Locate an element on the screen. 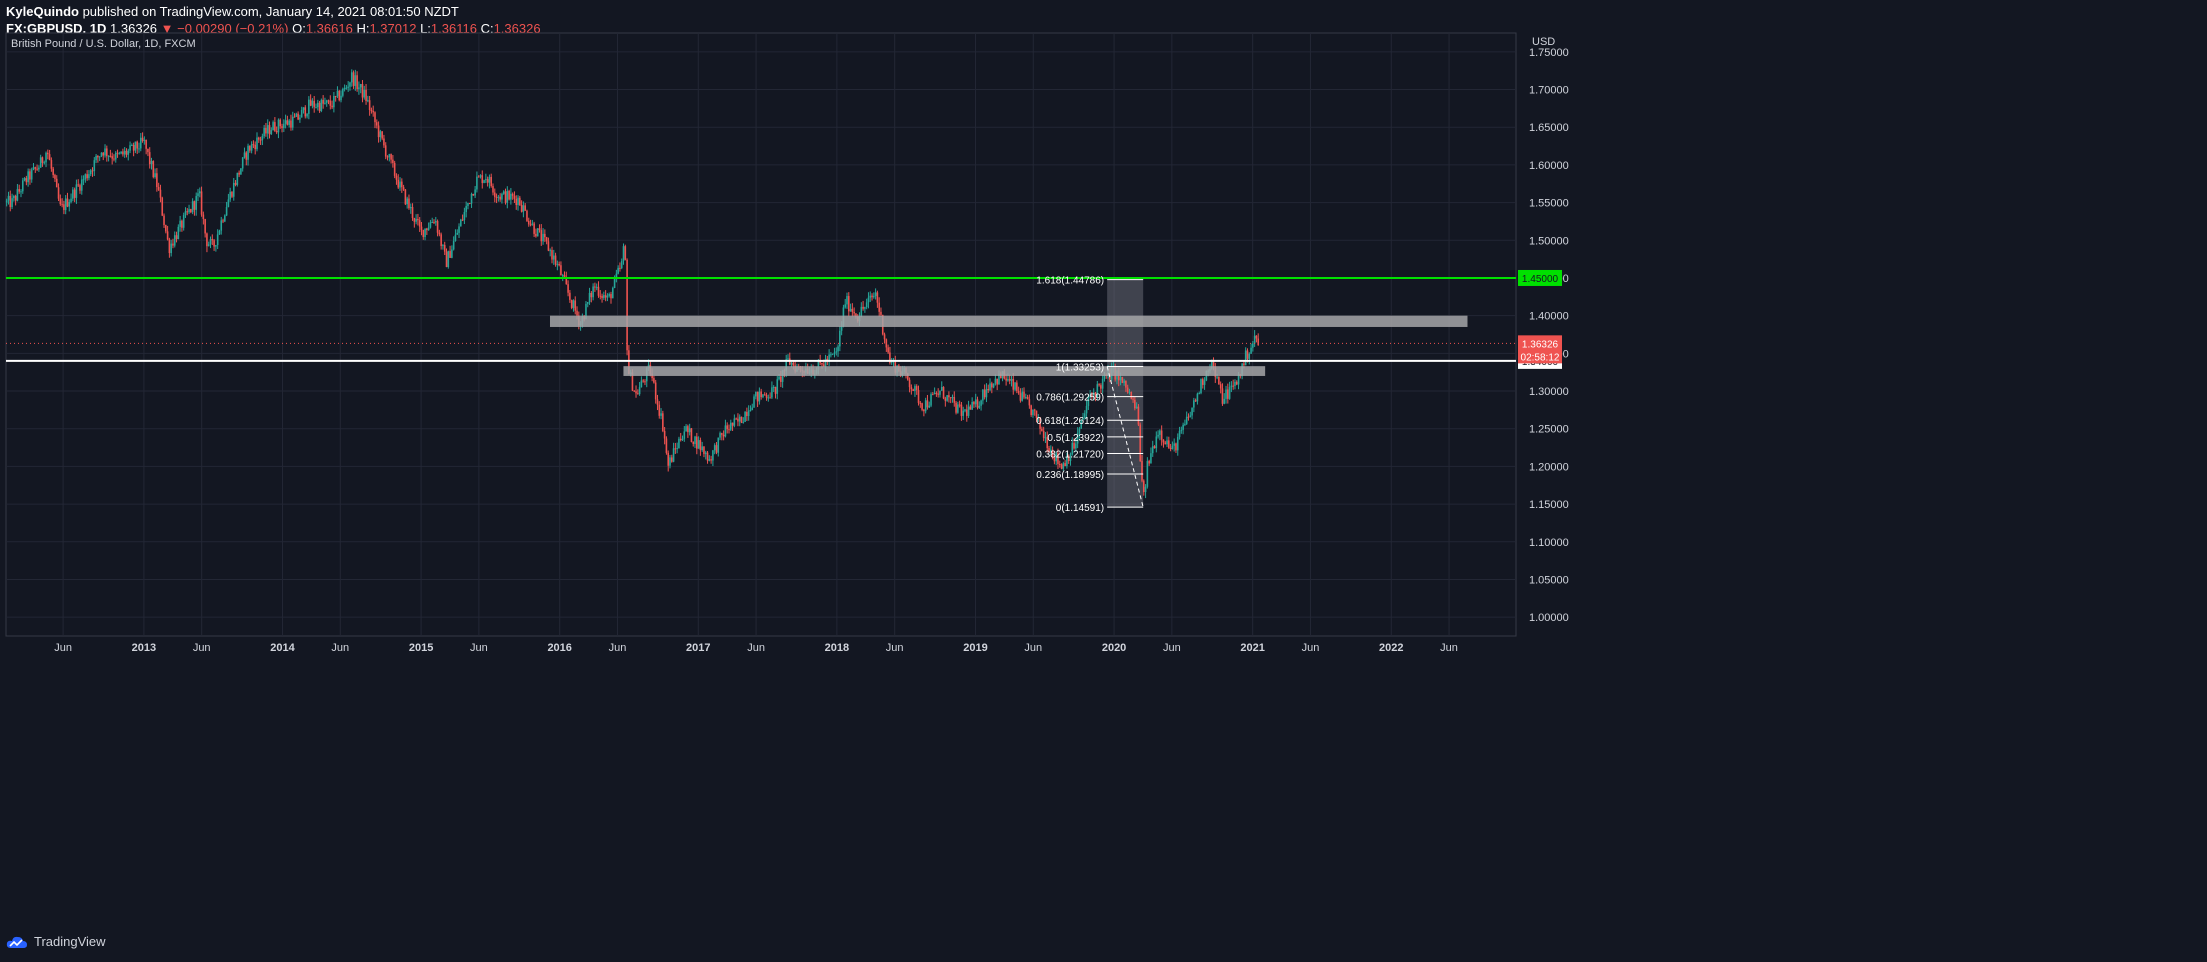 The width and height of the screenshot is (2207, 962). fibonacci-level-label: 1.618(1.44786) is located at coordinates (1070, 281).